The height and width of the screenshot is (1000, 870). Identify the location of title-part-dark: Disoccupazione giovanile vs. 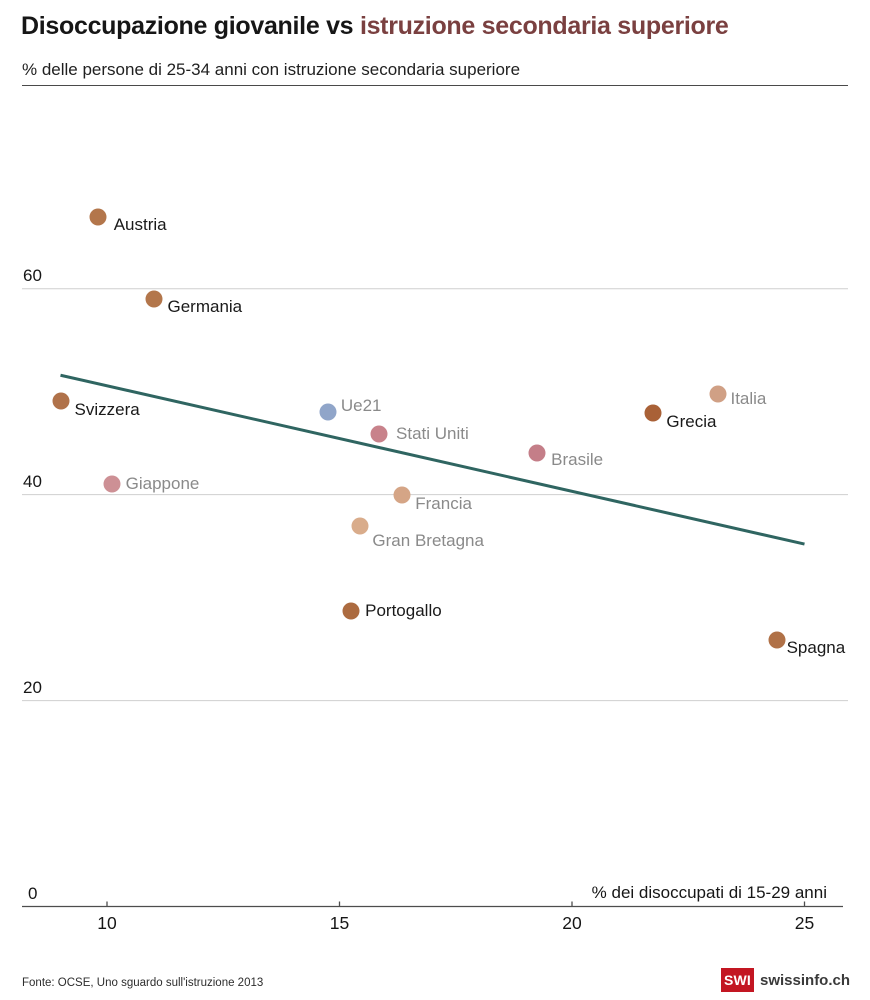
(190, 26).